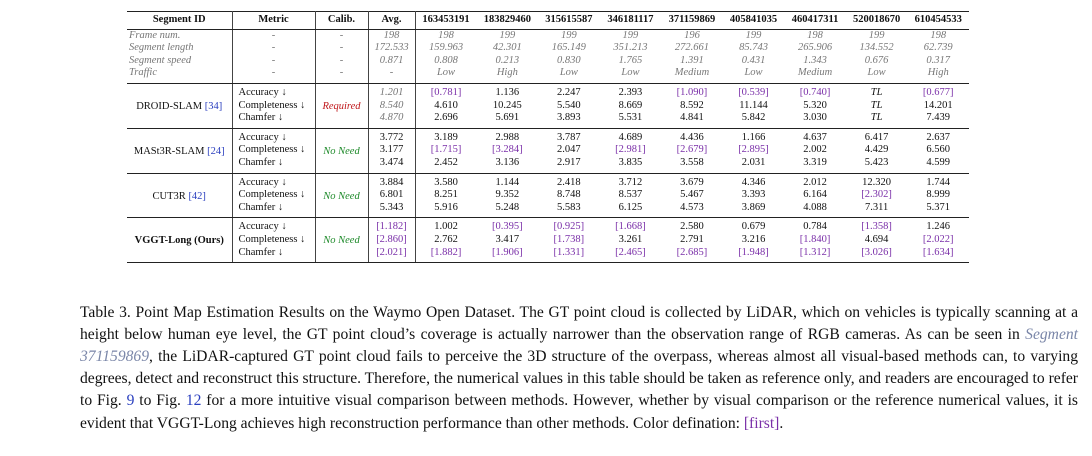 Image resolution: width=1092 pixels, height=456 pixels. What do you see at coordinates (569, 120) in the screenshot?
I see `value: 3.893` at bounding box center [569, 120].